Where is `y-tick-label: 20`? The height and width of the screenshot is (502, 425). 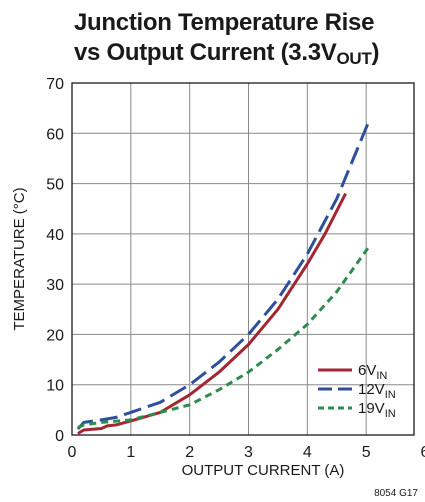 y-tick-label: 20 is located at coordinates (55, 335).